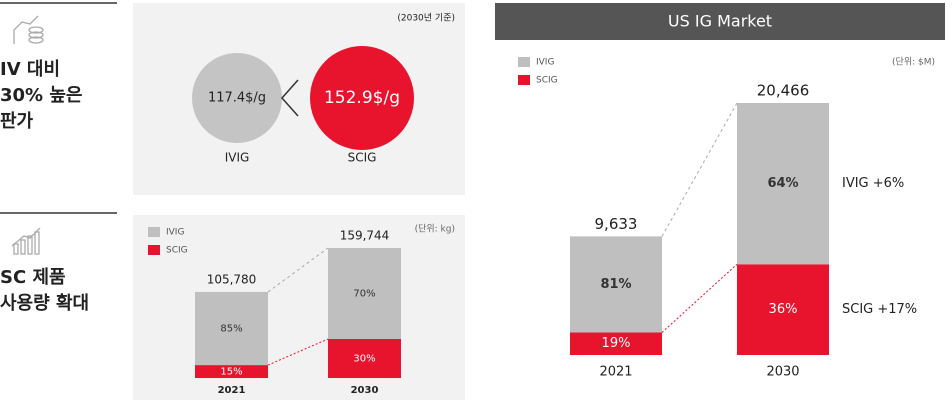  What do you see at coordinates (435, 229) in the screenshot?
I see `unit: (단위: kg)` at bounding box center [435, 229].